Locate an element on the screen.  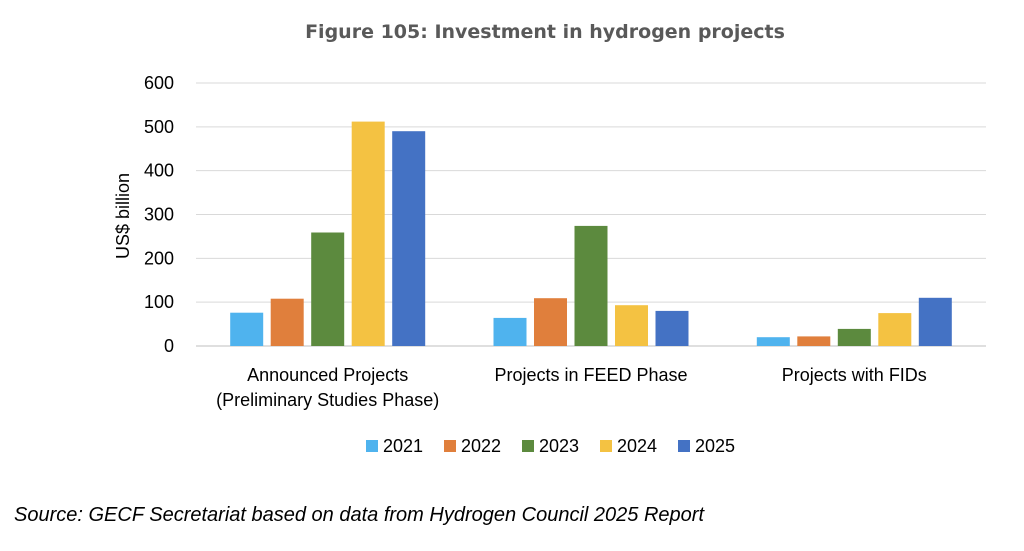
legend-label-2024: 2024 is located at coordinates (637, 446).